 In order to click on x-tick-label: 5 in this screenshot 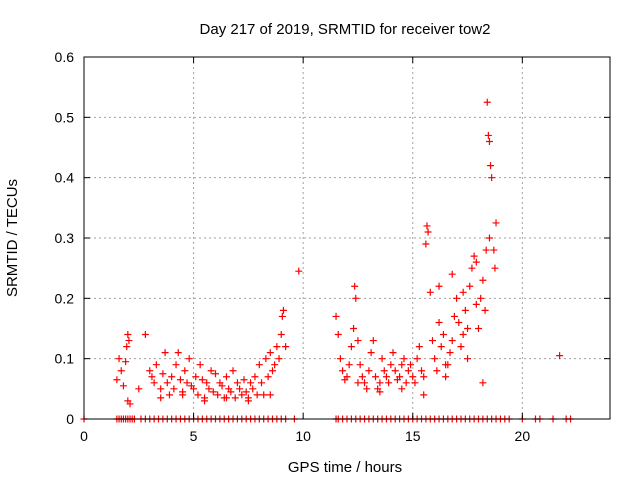, I will do `click(194, 436)`.